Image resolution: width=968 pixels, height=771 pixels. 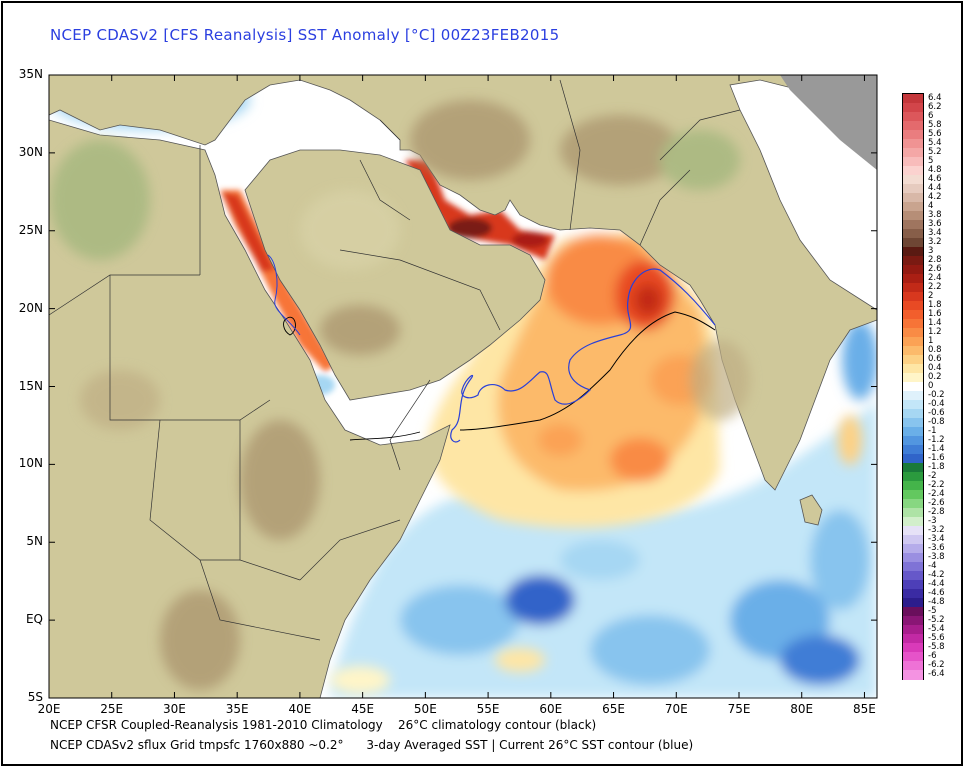 I want to click on colorbar-label: 5.6, so click(x=935, y=134).